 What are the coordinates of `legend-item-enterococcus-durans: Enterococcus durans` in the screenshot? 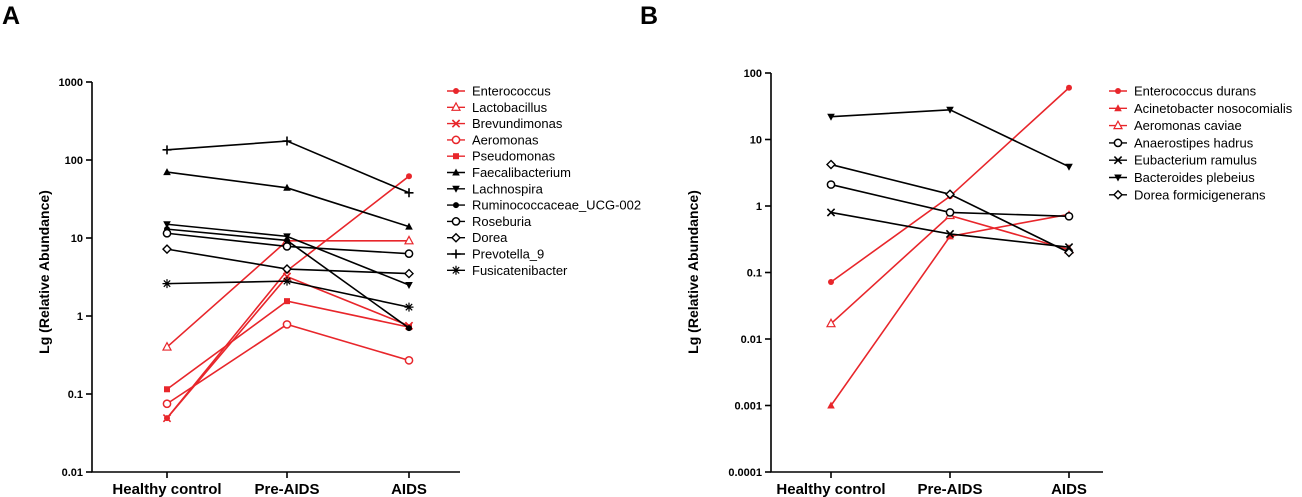 It's located at (1183, 91).